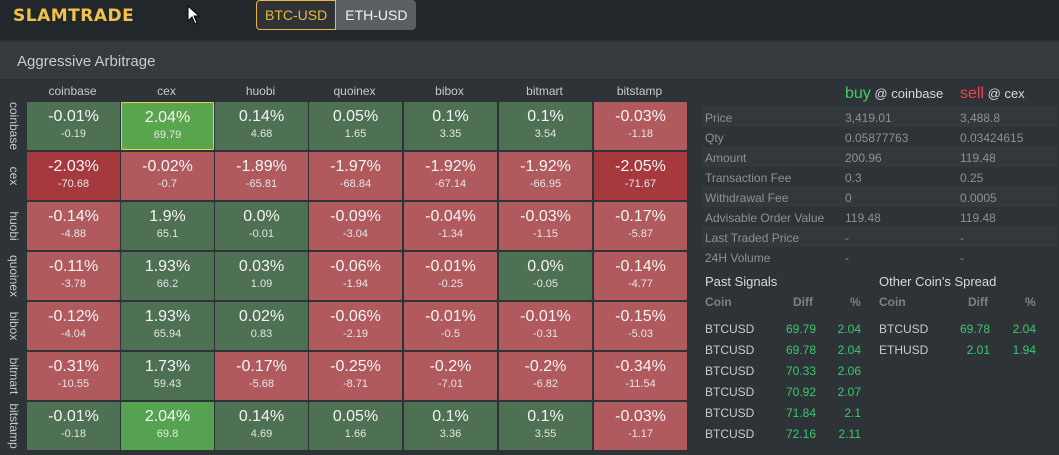 The image size is (1059, 455). Describe the element at coordinates (972, 93) in the screenshot. I see `sell-label: sell` at that location.